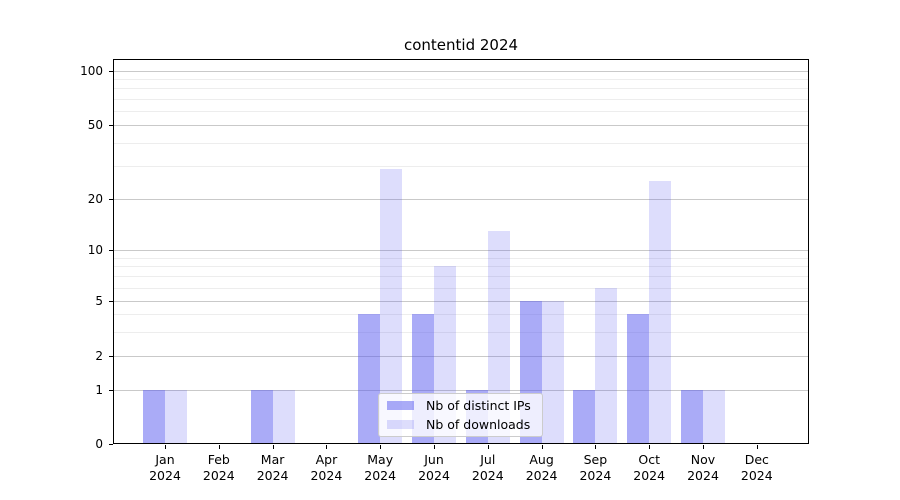 This screenshot has width=900, height=500. What do you see at coordinates (99, 301) in the screenshot?
I see `y-tick-label-5: 5` at bounding box center [99, 301].